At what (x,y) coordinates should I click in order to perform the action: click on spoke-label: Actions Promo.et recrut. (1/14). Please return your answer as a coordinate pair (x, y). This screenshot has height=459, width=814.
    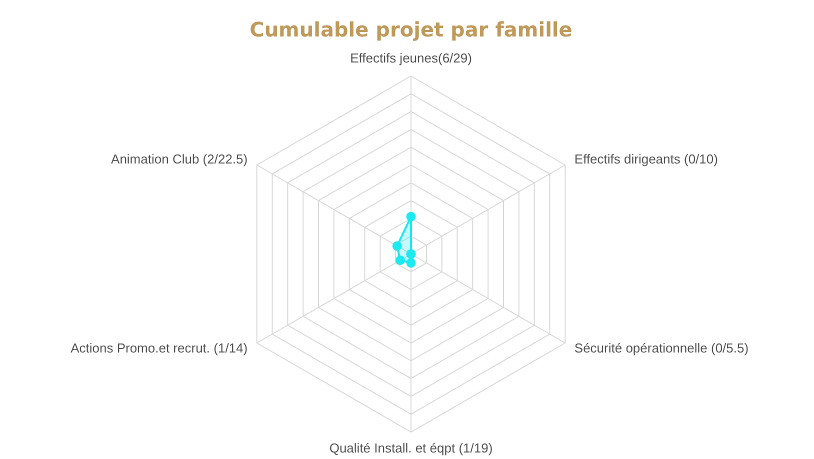
    Looking at the image, I should click on (159, 348).